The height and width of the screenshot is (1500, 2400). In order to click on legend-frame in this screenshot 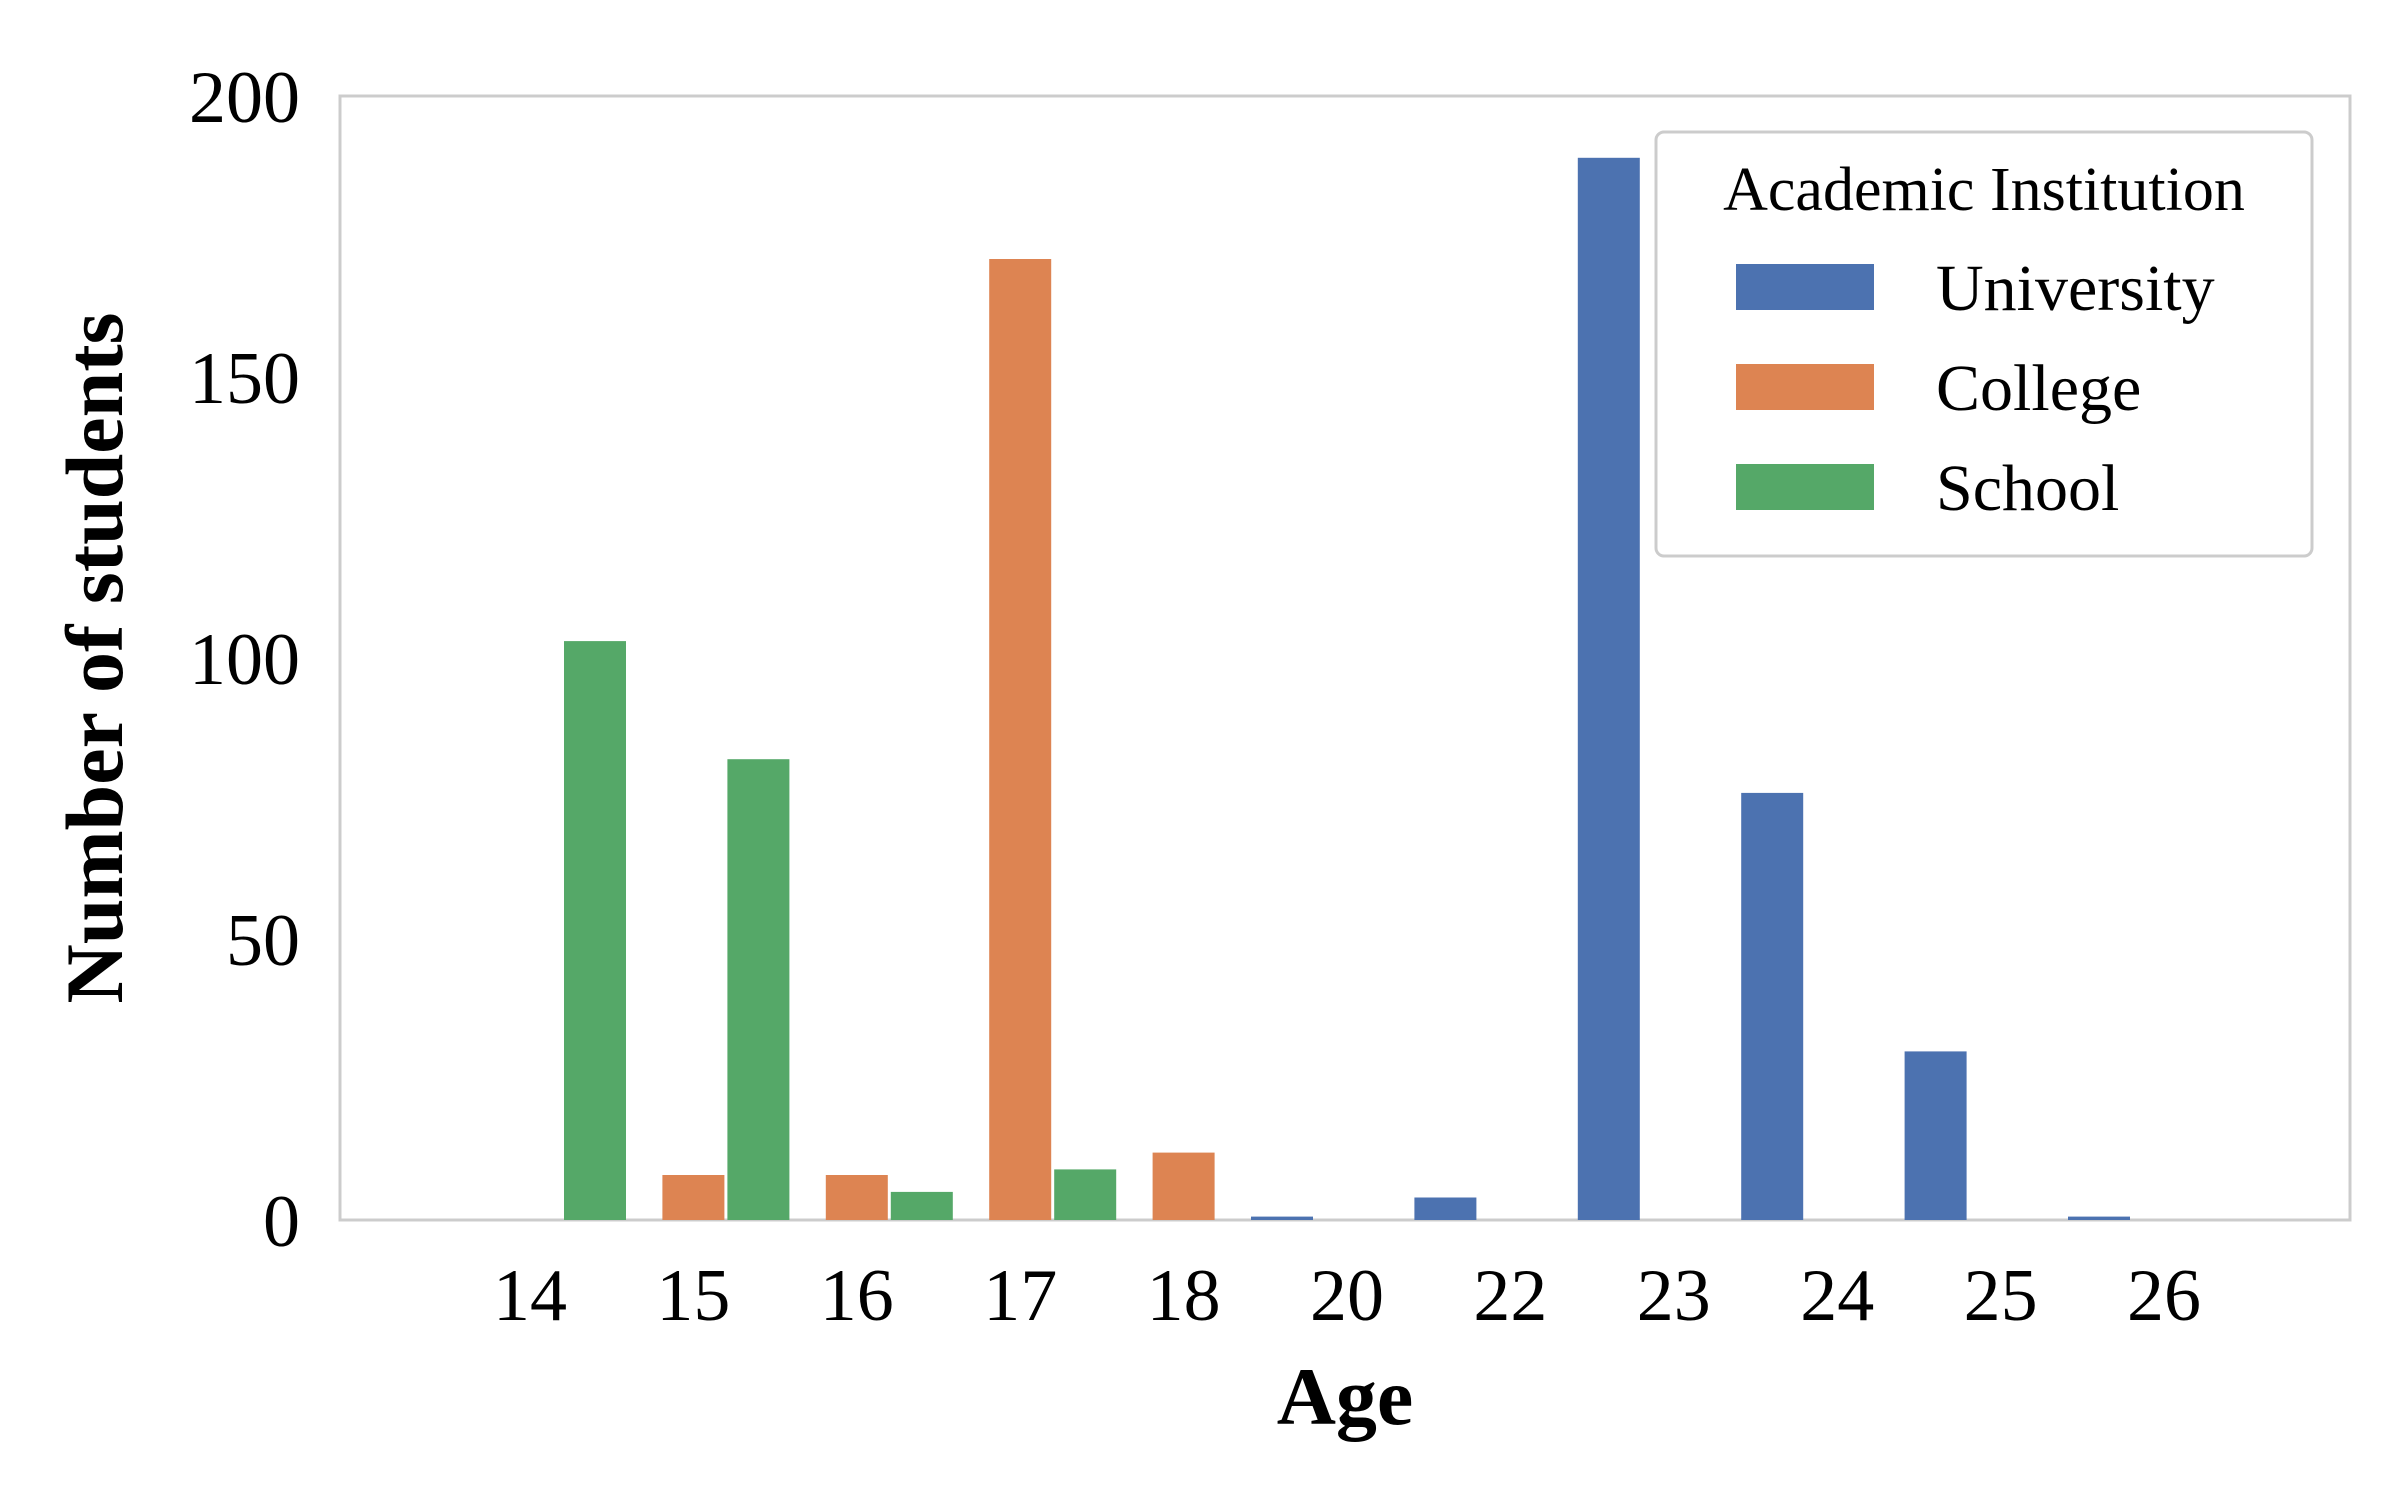, I will do `click(1984, 344)`.